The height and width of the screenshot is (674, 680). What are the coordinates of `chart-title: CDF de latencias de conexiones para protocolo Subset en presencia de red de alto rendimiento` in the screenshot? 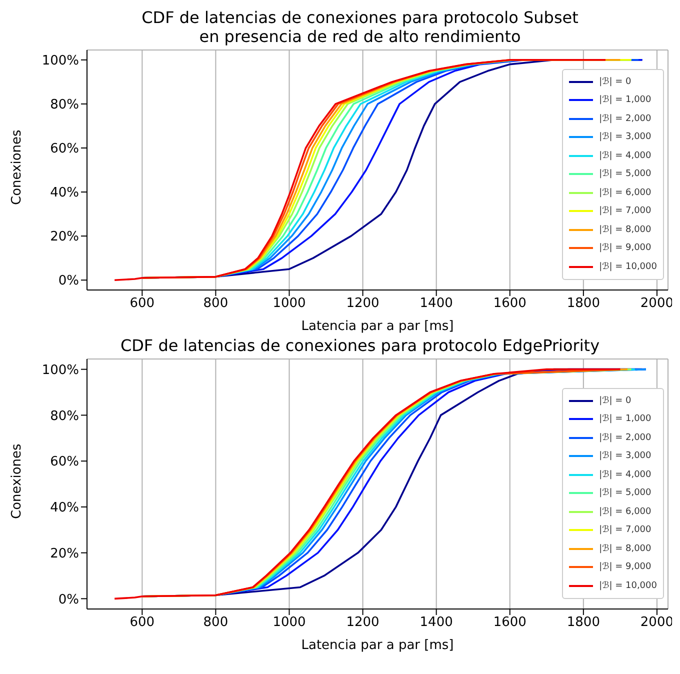 It's located at (360, 27).